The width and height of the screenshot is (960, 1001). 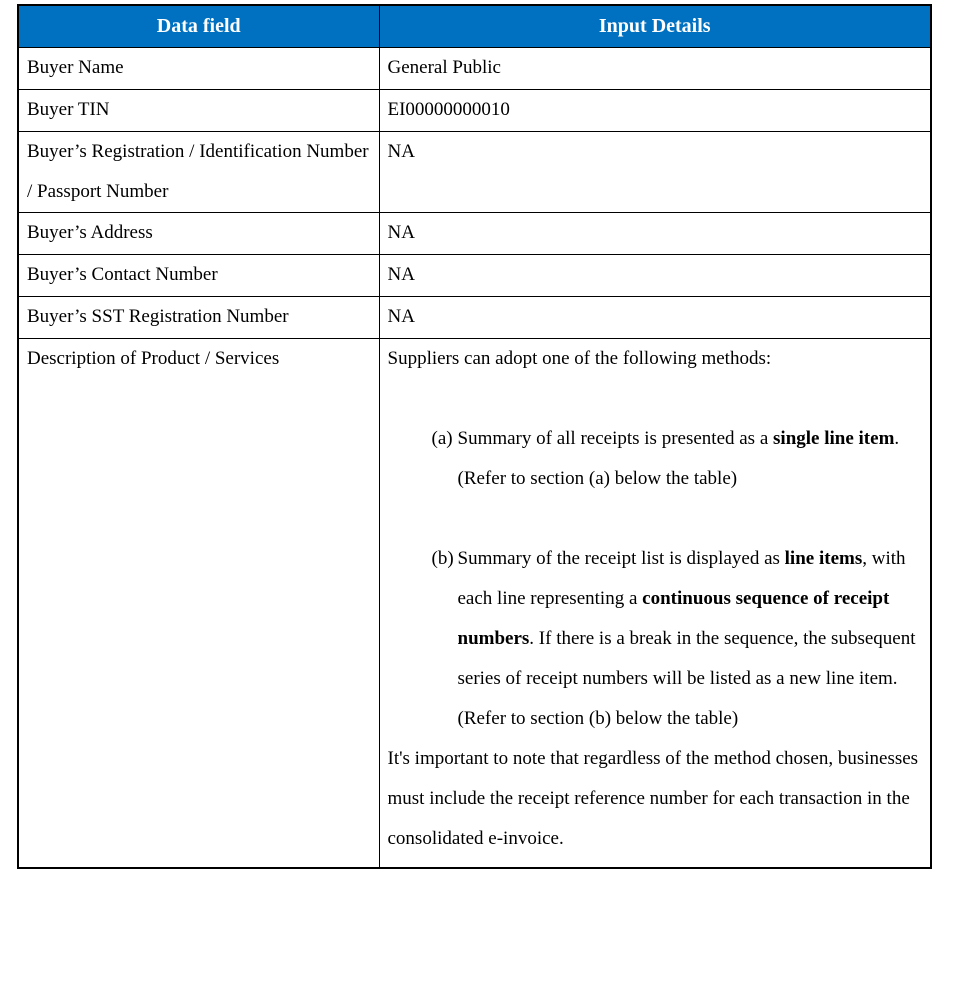 I want to click on table-row-buyer-address: Buyer’s Address NA, so click(x=474, y=233).